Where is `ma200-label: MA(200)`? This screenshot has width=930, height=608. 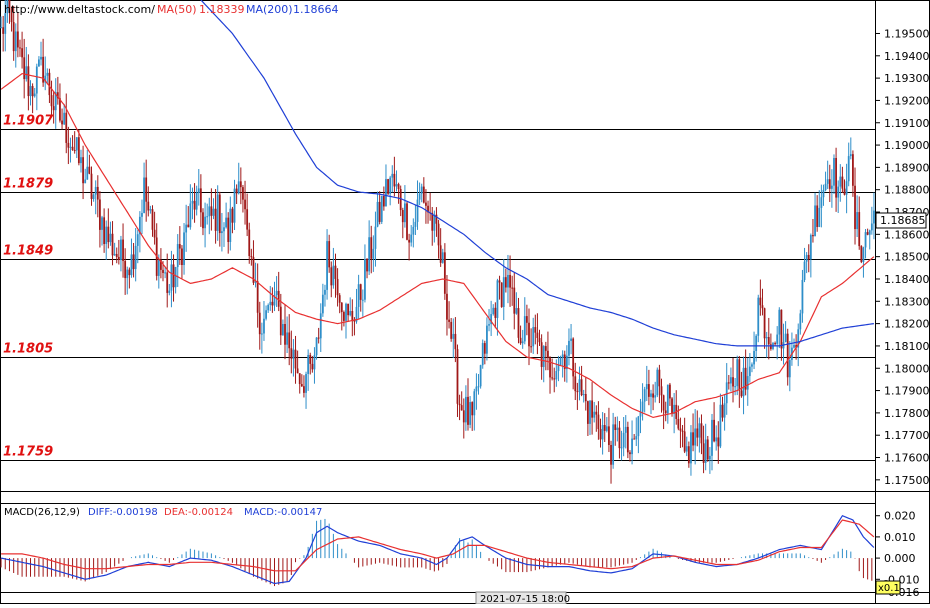
ma200-label: MA(200) is located at coordinates (269, 9).